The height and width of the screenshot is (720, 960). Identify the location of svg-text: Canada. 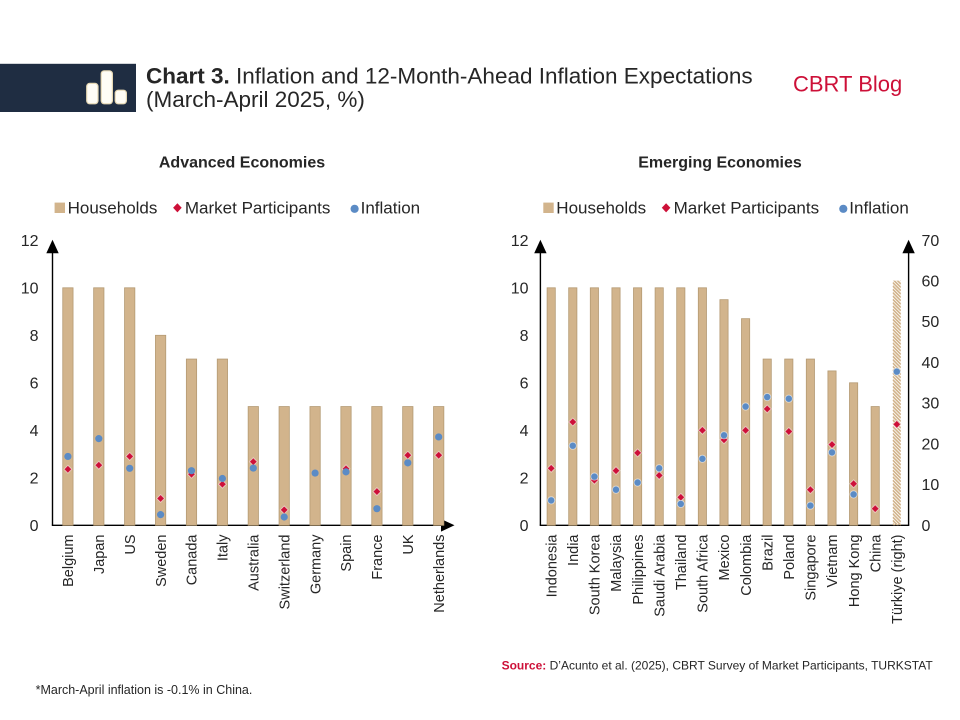
(193, 560).